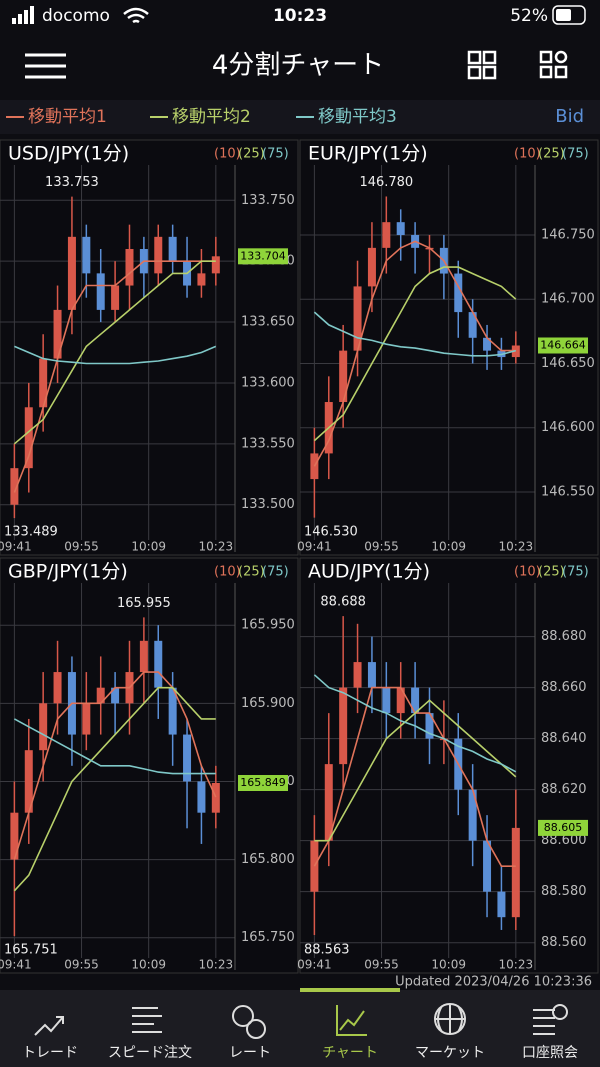  I want to click on speed-icon, so click(147, 1020).